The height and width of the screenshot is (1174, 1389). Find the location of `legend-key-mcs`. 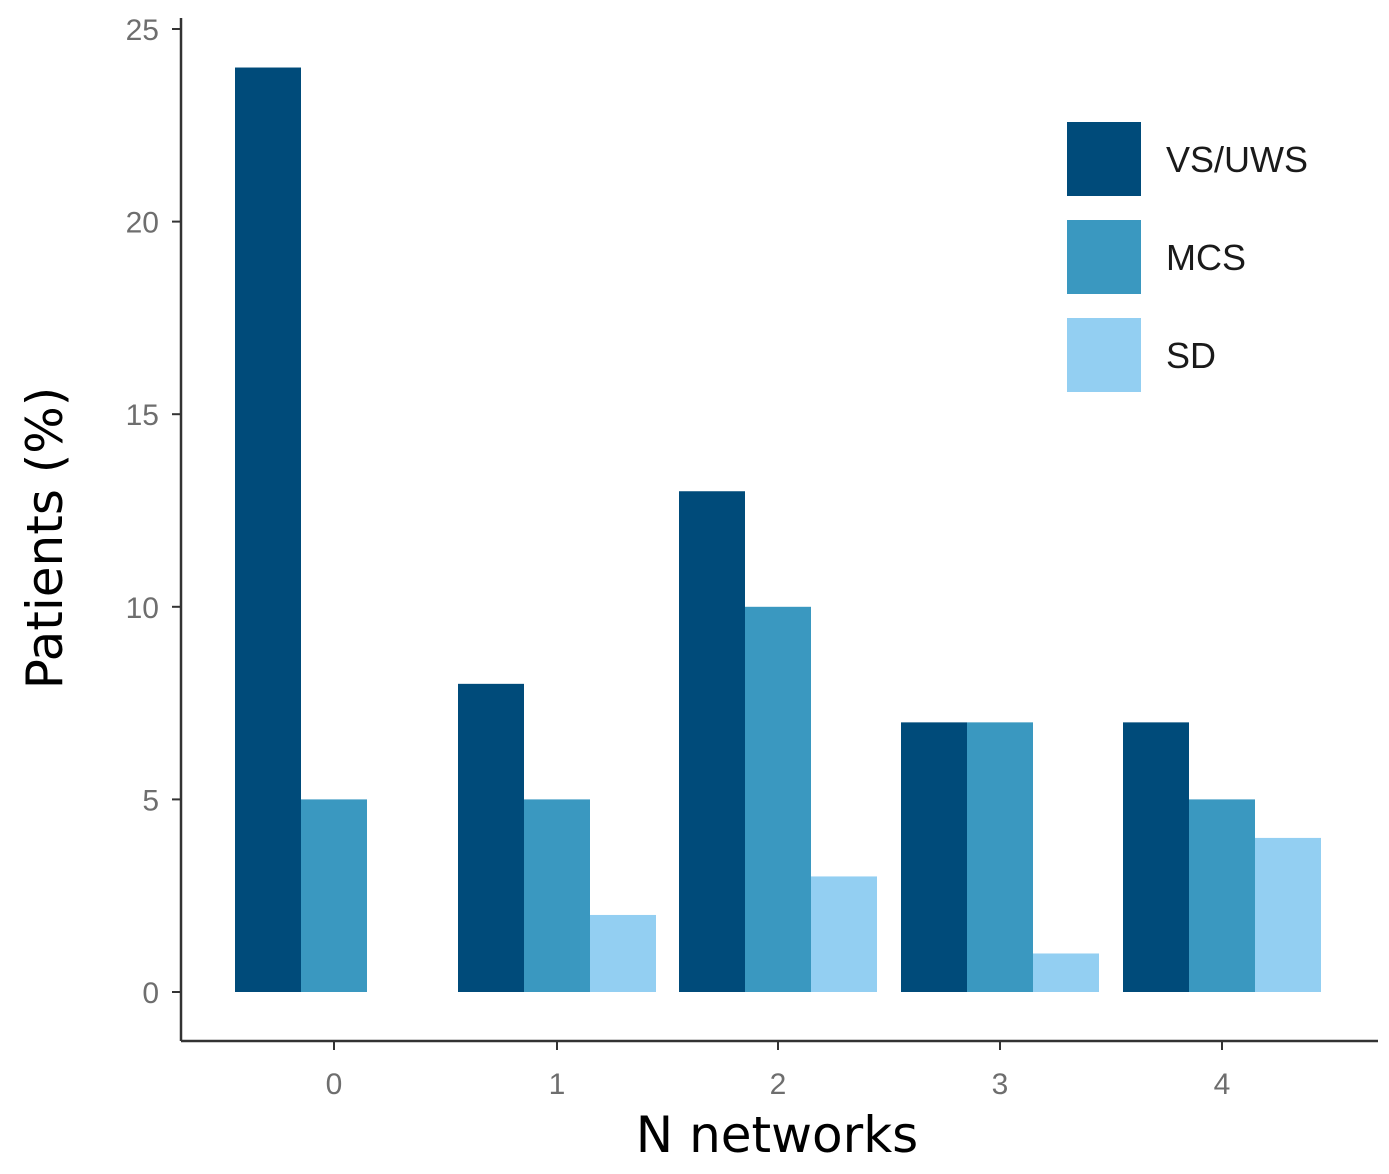

legend-key-mcs is located at coordinates (1104, 257).